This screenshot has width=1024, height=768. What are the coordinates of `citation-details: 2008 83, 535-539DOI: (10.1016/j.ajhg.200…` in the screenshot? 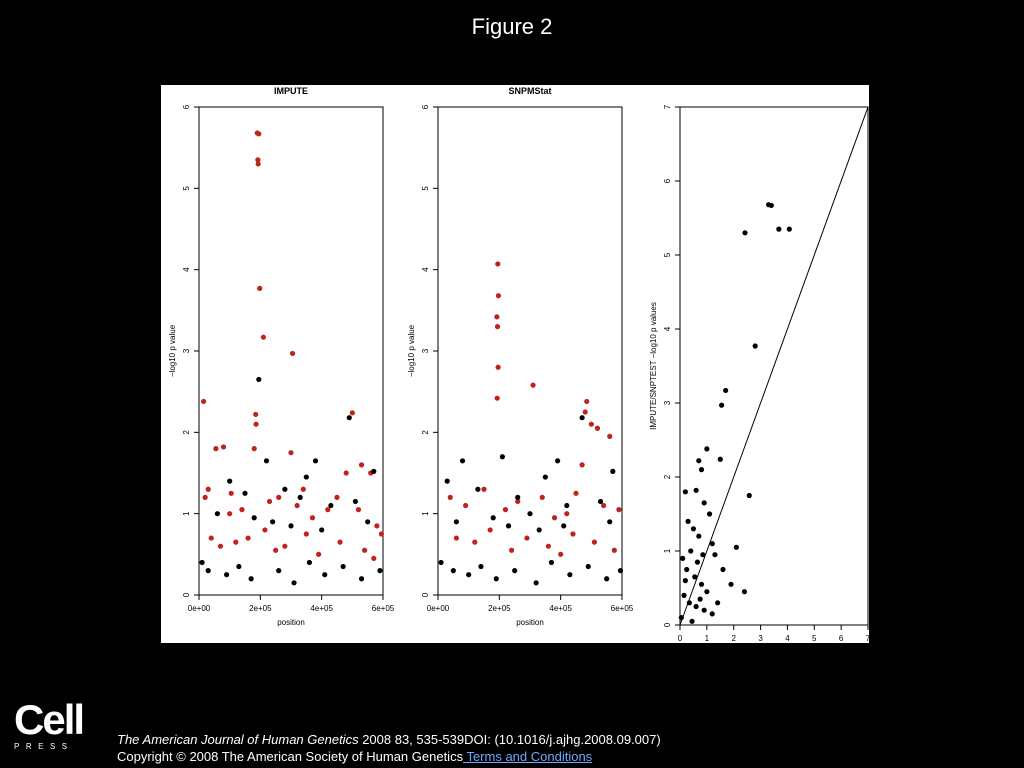 It's located at (509, 739).